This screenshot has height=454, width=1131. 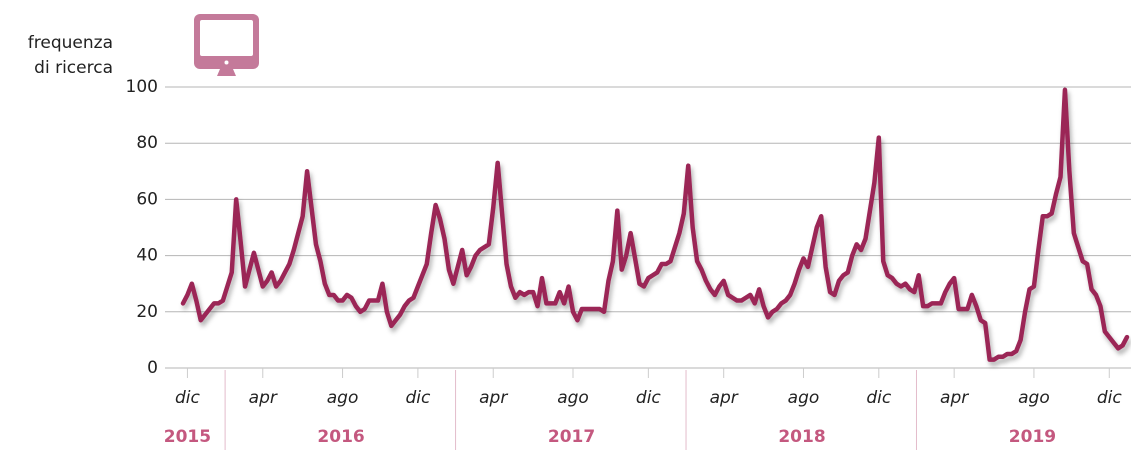 I want to click on y-tick-label: 80, so click(x=147, y=143).